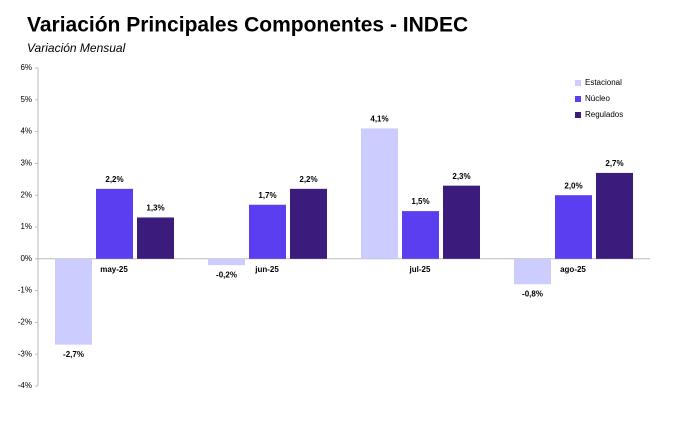 The height and width of the screenshot is (428, 688). Describe the element at coordinates (420, 269) in the screenshot. I see `x-tick-label: jul-25` at that location.